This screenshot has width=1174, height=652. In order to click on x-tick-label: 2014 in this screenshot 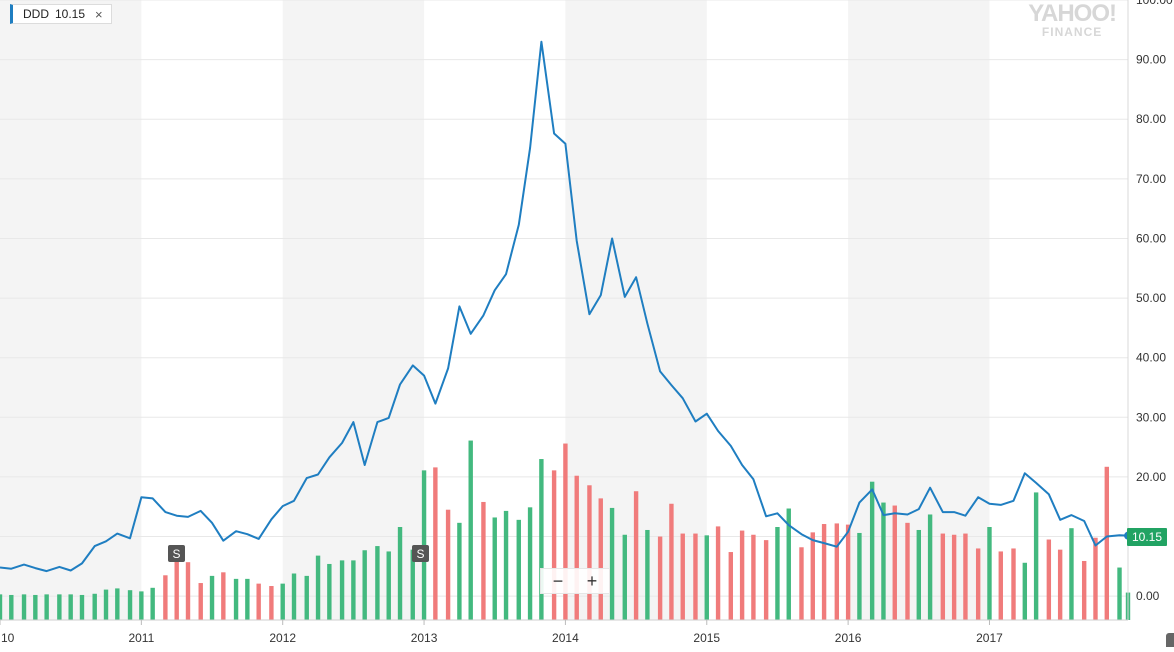, I will do `click(565, 638)`.